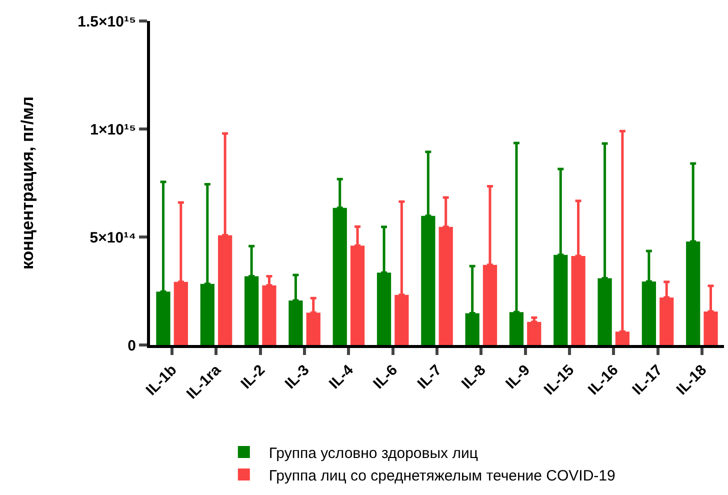 The width and height of the screenshot is (728, 495). What do you see at coordinates (385, 377) in the screenshot?
I see `x-tick-label: IL-6` at bounding box center [385, 377].